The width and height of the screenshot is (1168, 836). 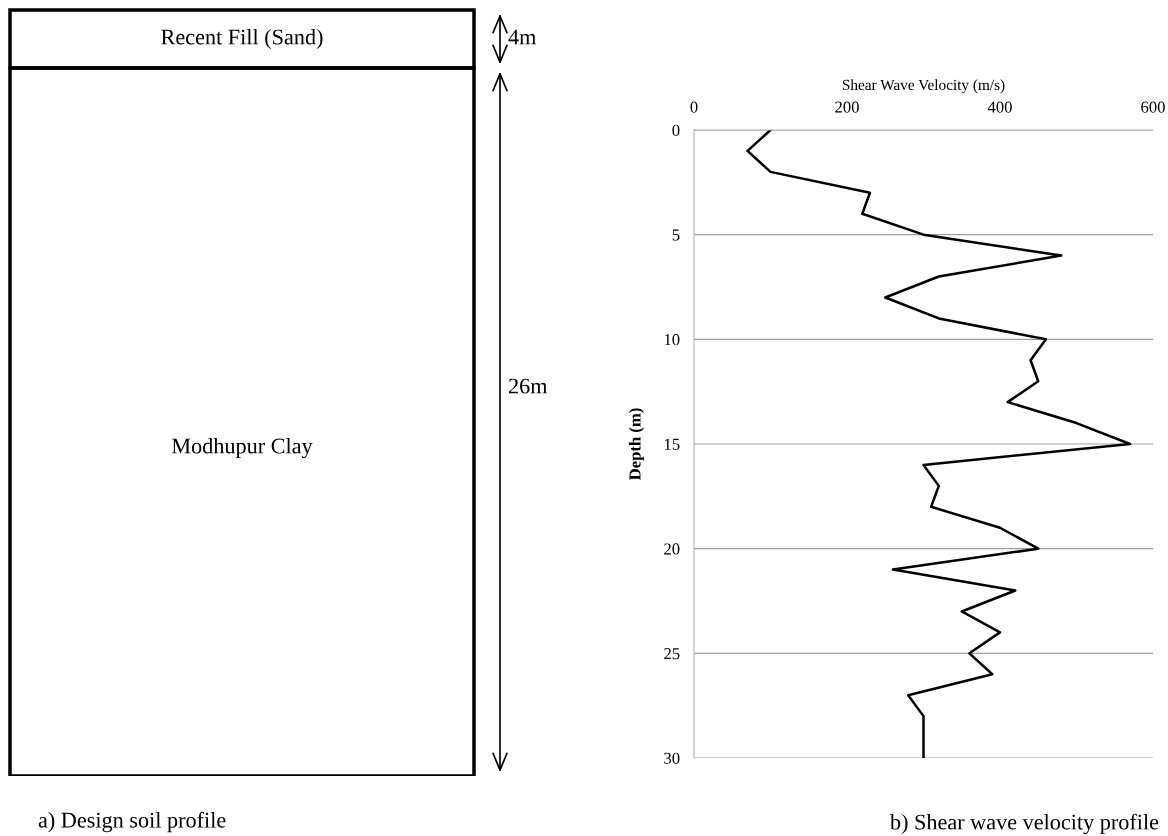 What do you see at coordinates (847, 107) in the screenshot?
I see `x-tick-label: 200` at bounding box center [847, 107].